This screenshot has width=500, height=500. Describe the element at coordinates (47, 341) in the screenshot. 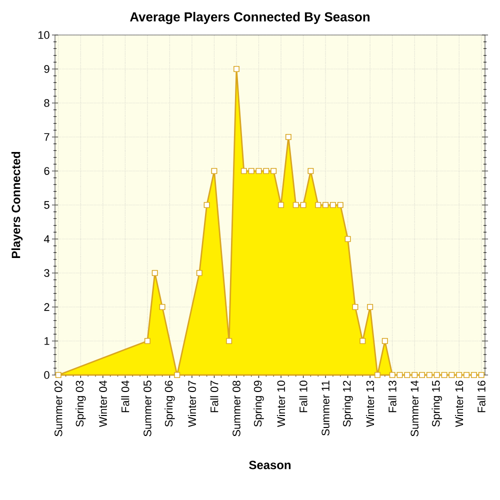

I see `y-tick-label: 1` at that location.